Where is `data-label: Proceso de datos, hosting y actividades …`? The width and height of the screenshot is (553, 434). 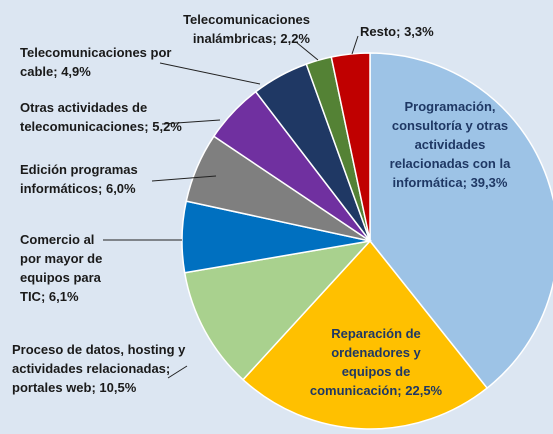
data-label: Proceso de datos, hosting y actividades … is located at coordinates (101, 368).